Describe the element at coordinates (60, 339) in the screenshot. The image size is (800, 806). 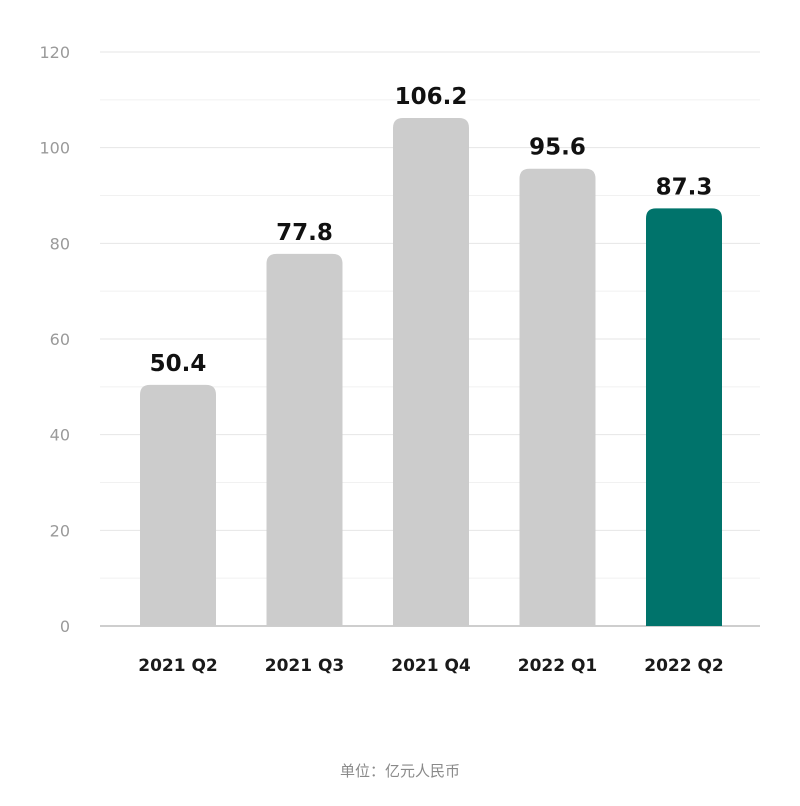
I see `y-tick-label: 60` at that location.